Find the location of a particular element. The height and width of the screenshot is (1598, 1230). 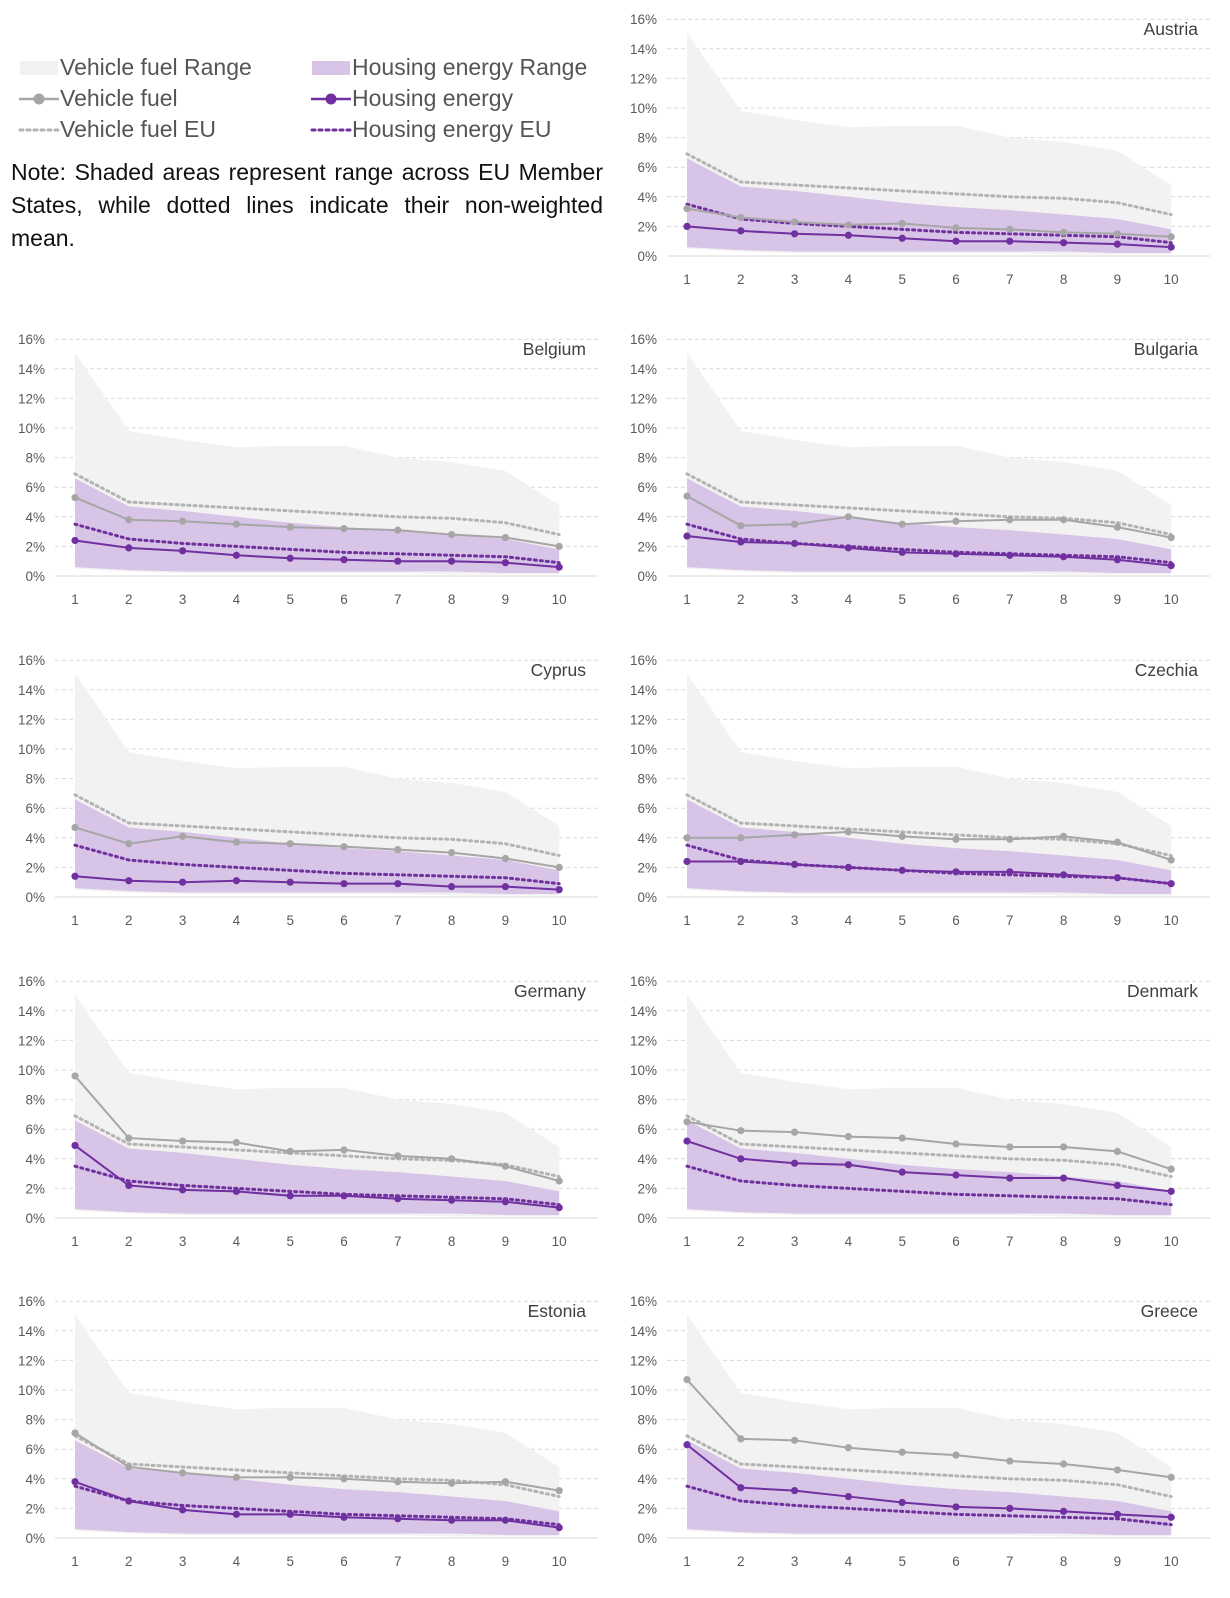

y-tick-label: 6% is located at coordinates (35, 808).